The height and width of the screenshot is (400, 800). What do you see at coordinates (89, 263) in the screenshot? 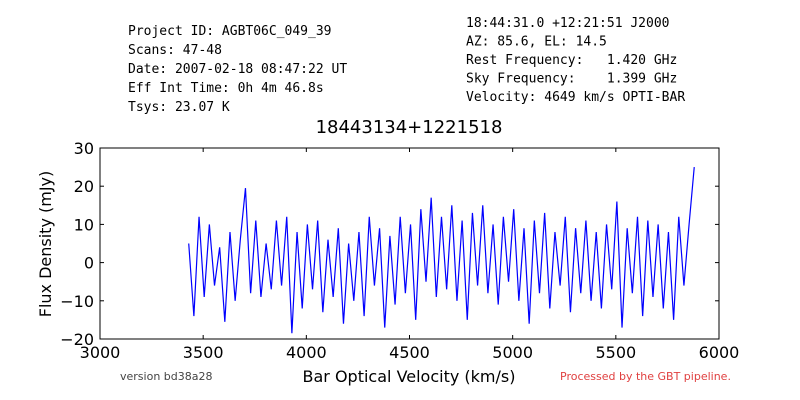
I see `y-tick-label: 0` at bounding box center [89, 263].